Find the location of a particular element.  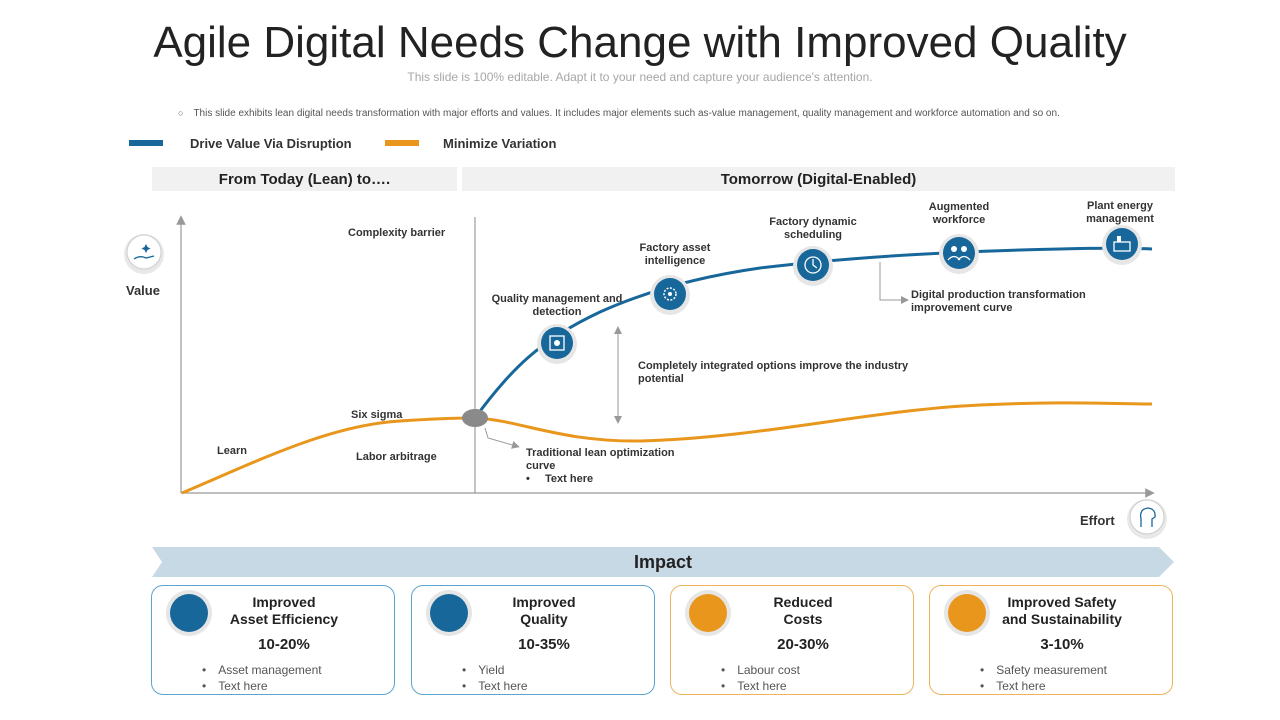

hand-sparkle-icon is located at coordinates (144, 254).